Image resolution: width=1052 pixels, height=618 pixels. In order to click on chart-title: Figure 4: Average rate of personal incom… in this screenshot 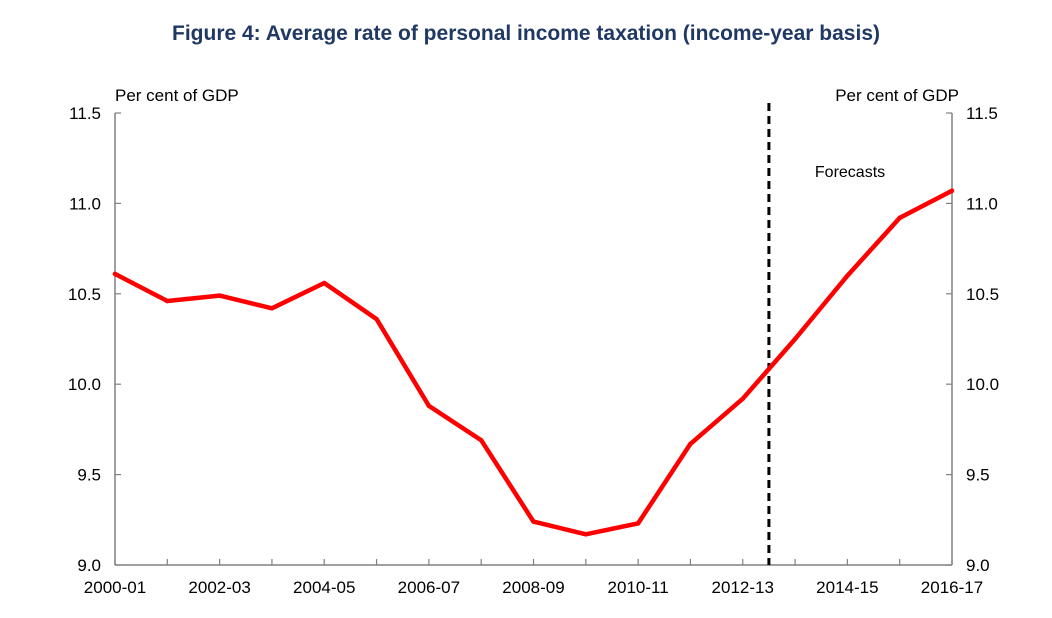, I will do `click(526, 33)`.